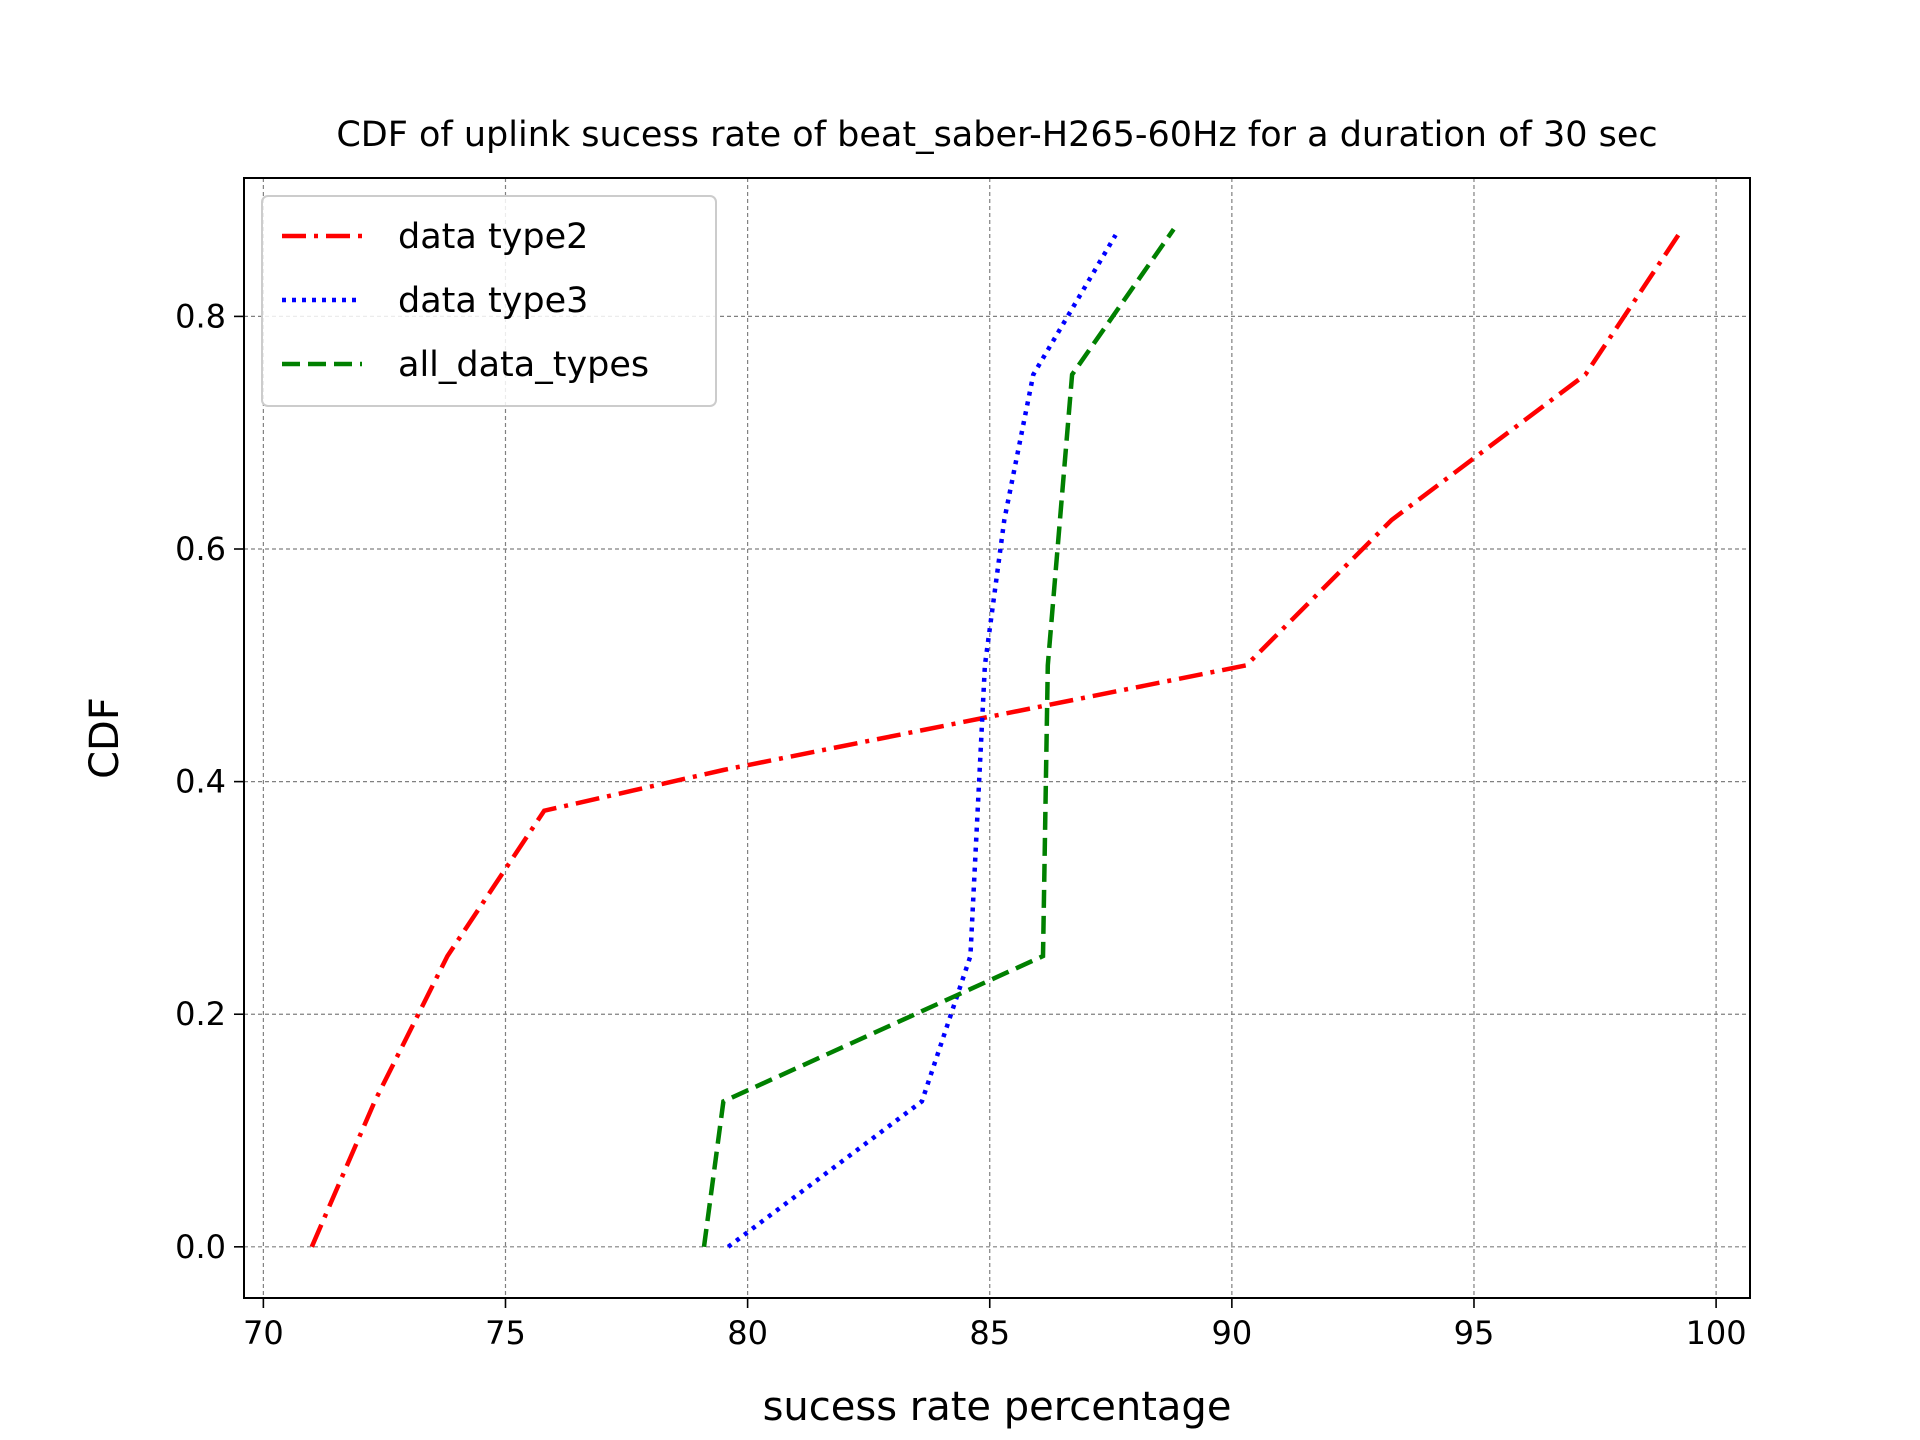 This screenshot has width=1920, height=1440. What do you see at coordinates (493, 237) in the screenshot?
I see `legend-label: data type2` at bounding box center [493, 237].